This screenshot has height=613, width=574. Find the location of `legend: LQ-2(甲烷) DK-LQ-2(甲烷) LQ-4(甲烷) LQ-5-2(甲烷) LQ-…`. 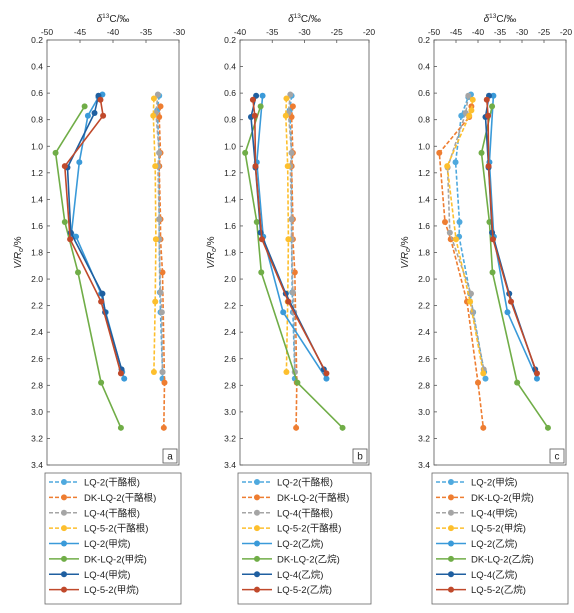

legend: LQ-2(甲烷) DK-LQ-2(甲烷) LQ-4(甲烷) LQ-5-2(甲烷) LQ-… is located at coordinates (500, 538).